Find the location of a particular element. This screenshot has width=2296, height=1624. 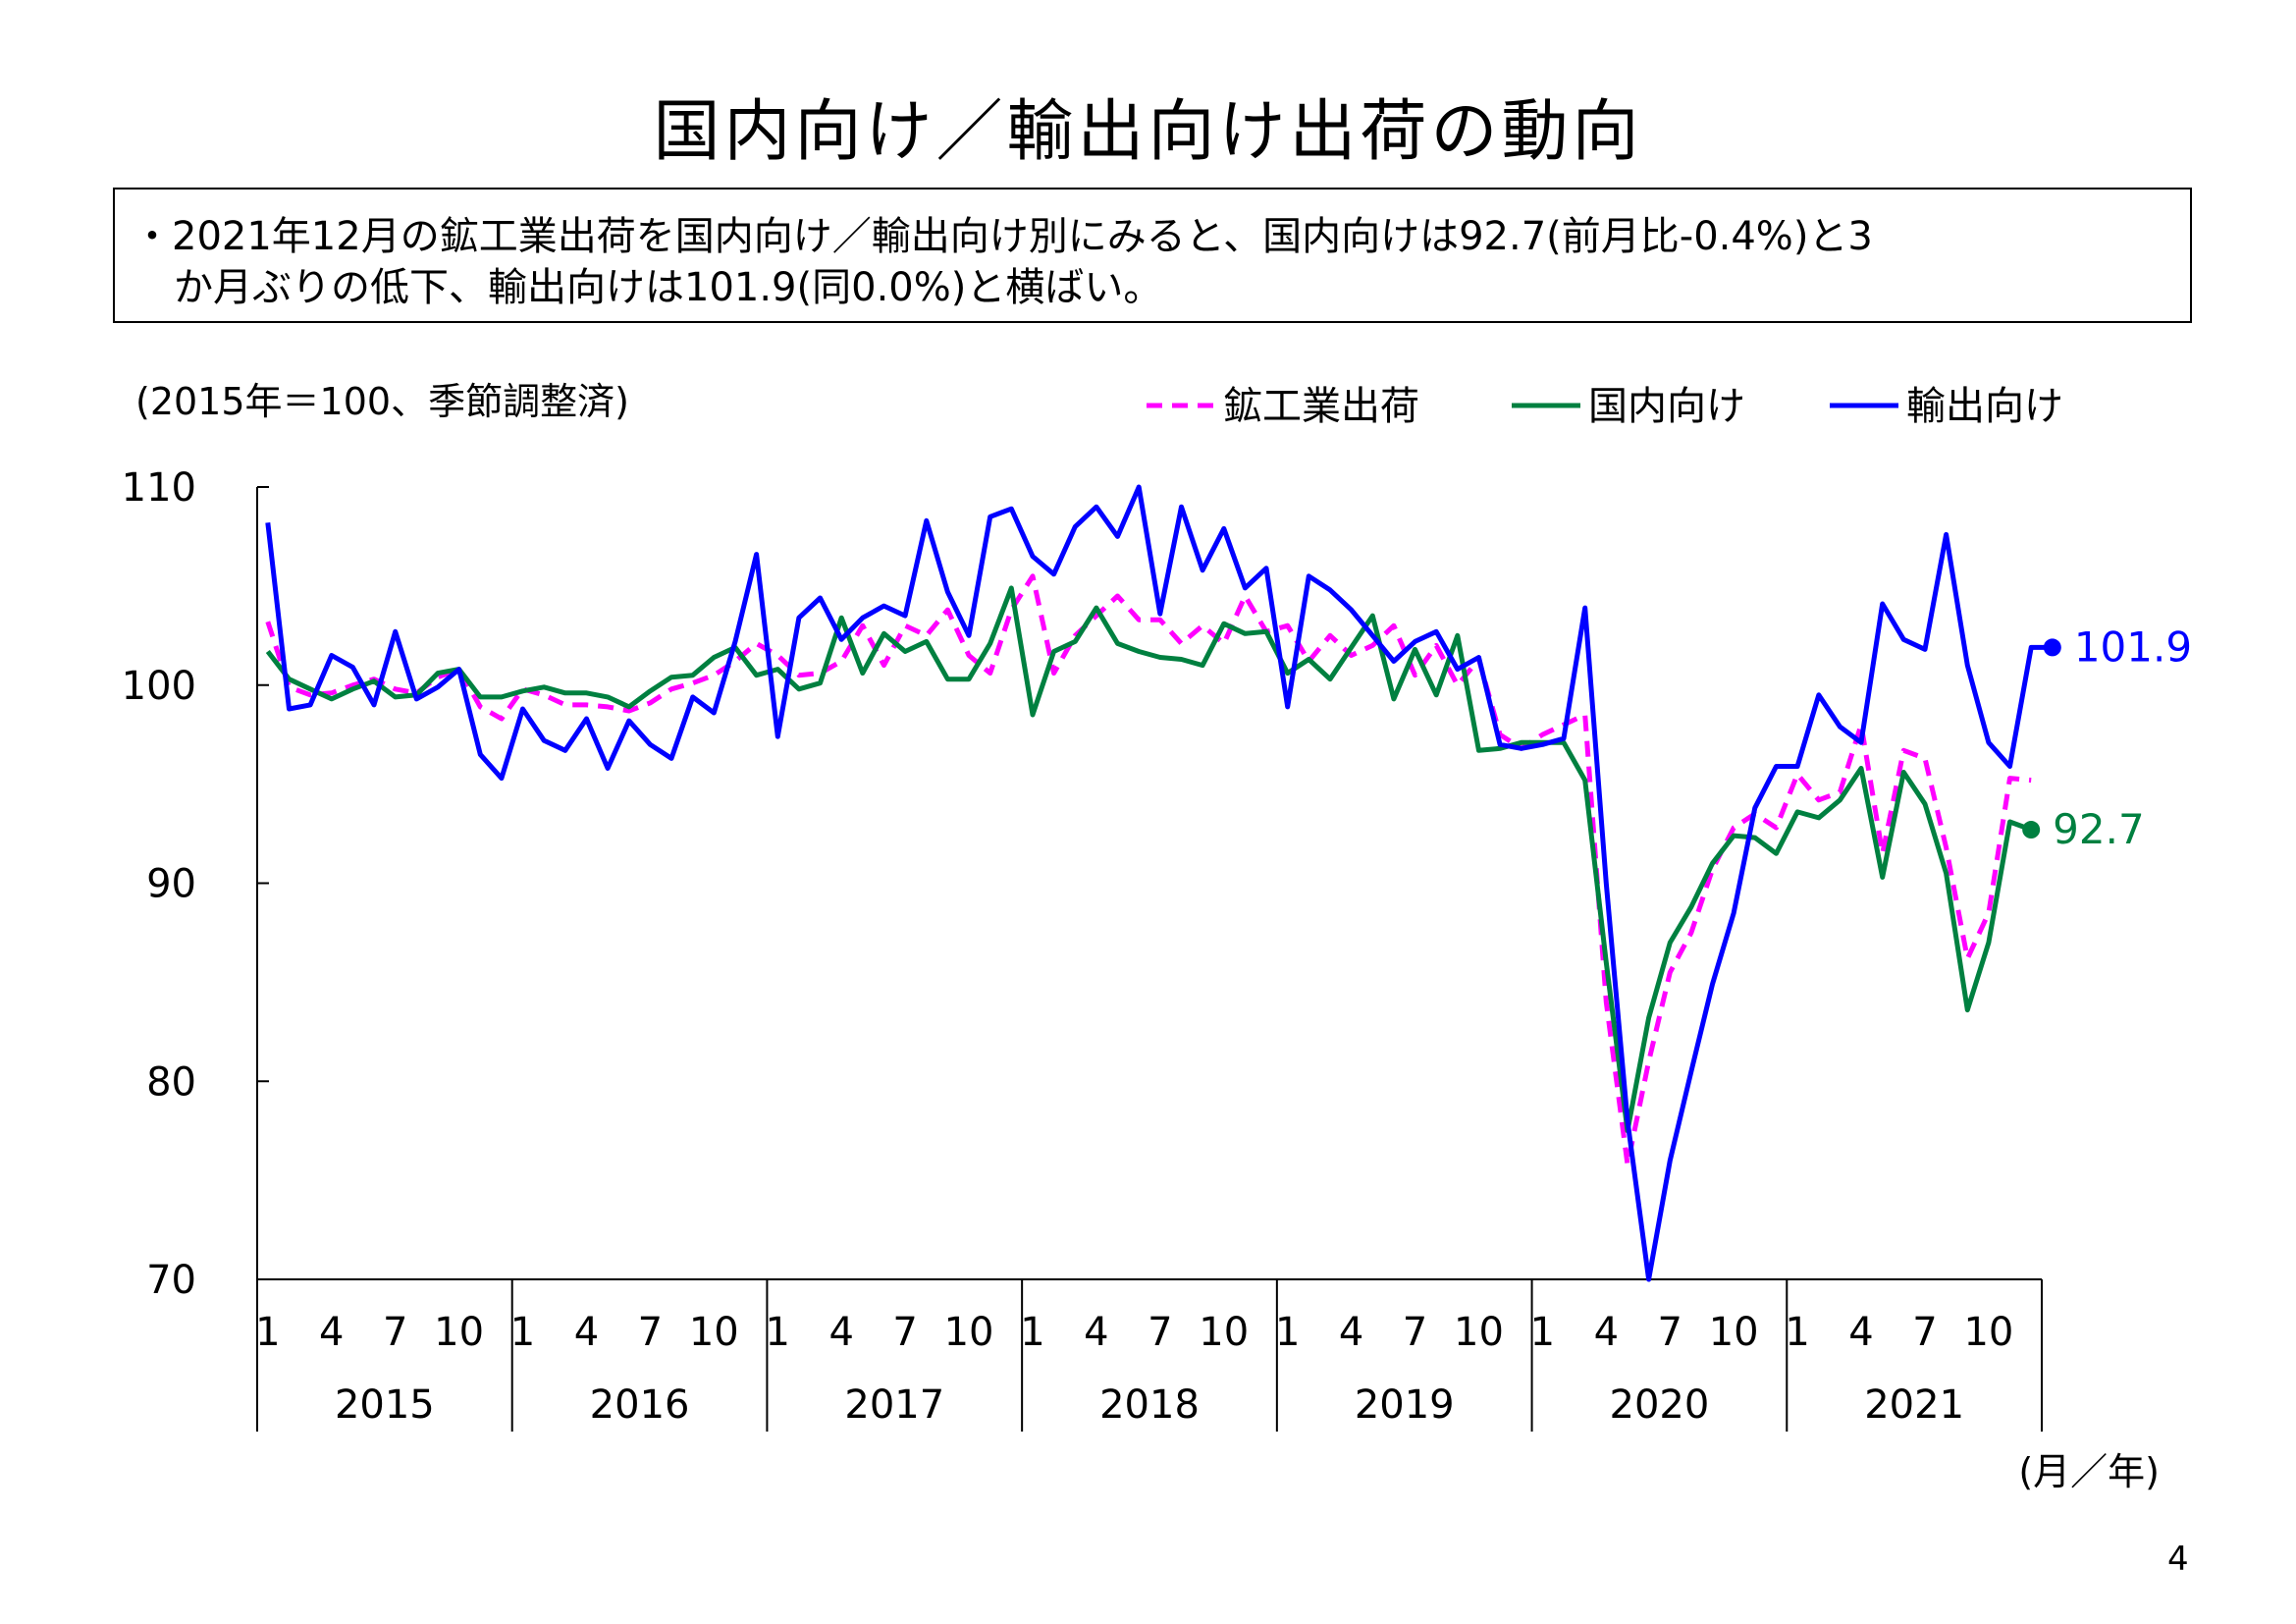

page-title: 国内向け／輸出向け出荷の動向 is located at coordinates (1148, 132).